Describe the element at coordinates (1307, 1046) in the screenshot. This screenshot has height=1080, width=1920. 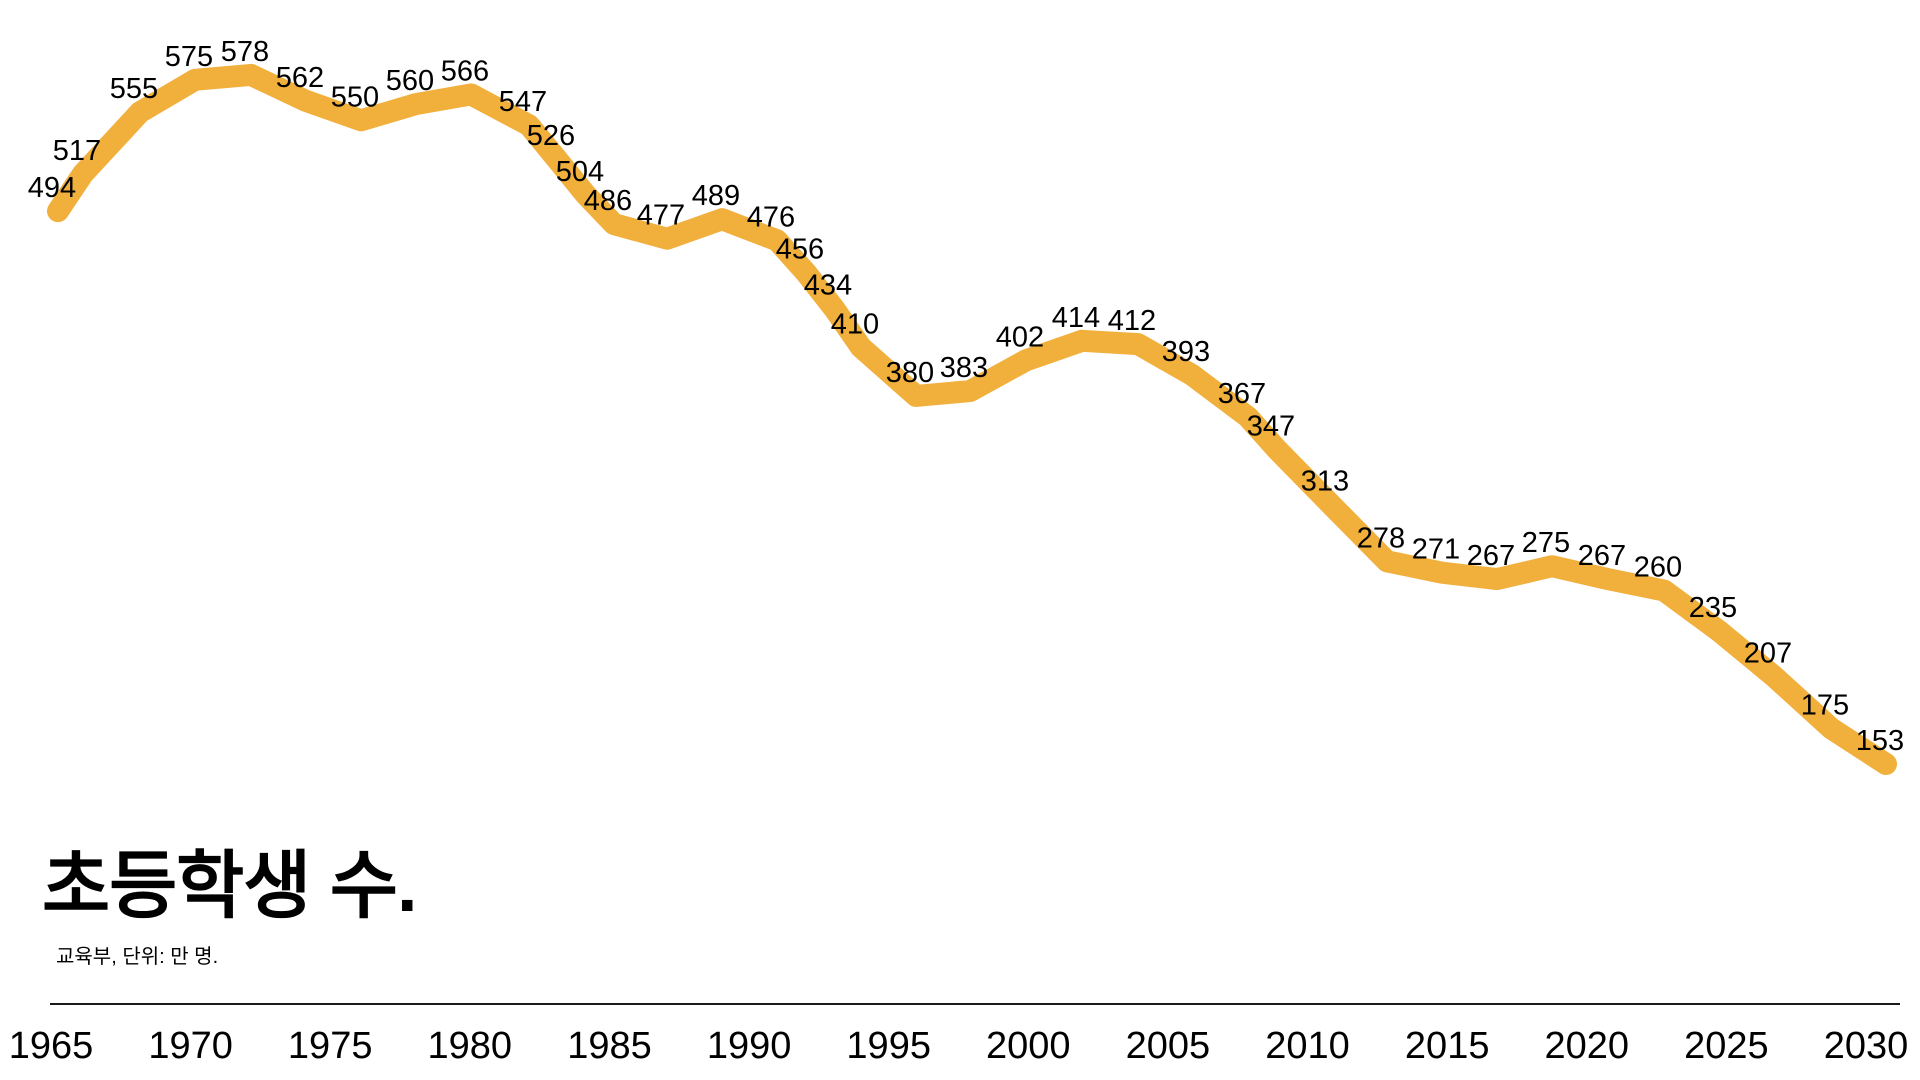
I see `x-axis-tick-label: 2010` at that location.